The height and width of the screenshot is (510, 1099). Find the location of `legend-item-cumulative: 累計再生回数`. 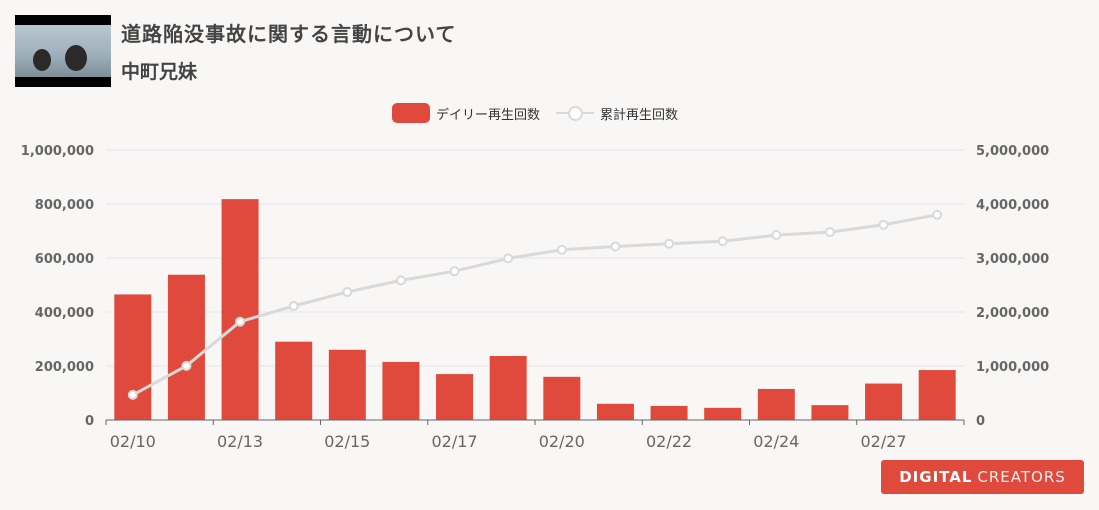

legend-item-cumulative: 累計再生回数 is located at coordinates (617, 113).